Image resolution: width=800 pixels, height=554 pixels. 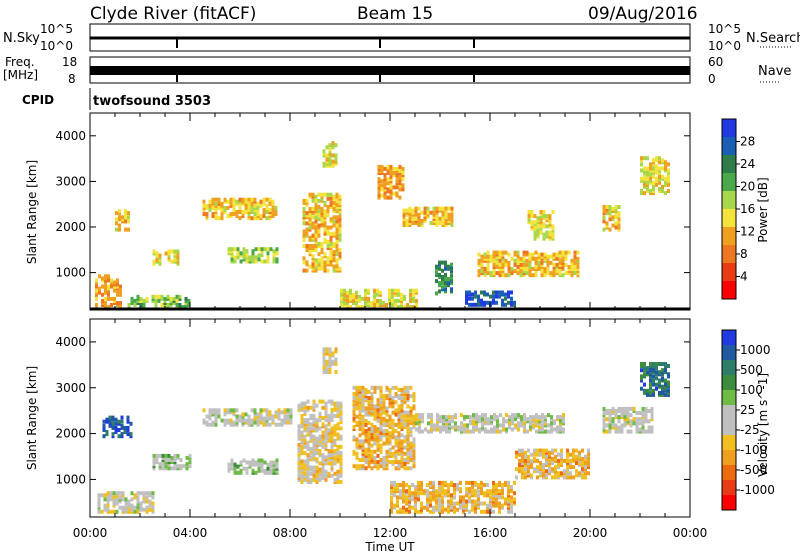 What do you see at coordinates (690, 533) in the screenshot?
I see `time-tick-label: 00:00` at bounding box center [690, 533].